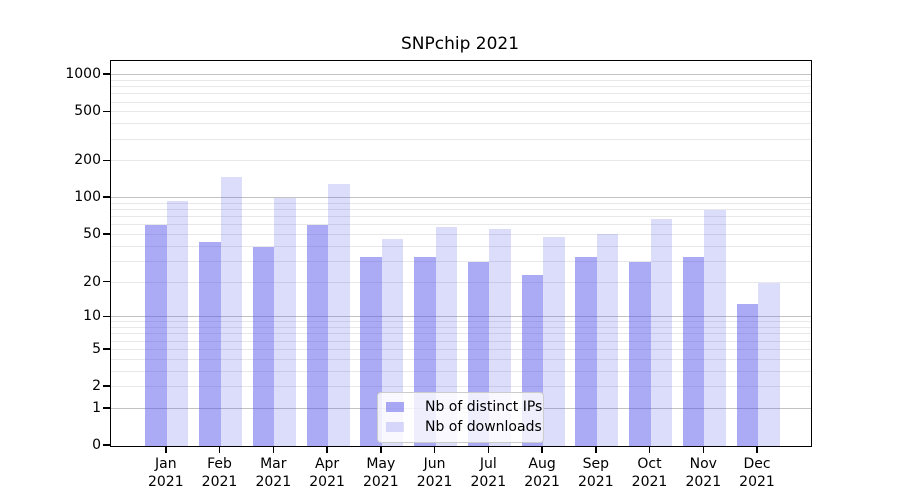  What do you see at coordinates (586, 351) in the screenshot?
I see `bar-nb-of-distinct-ips-sep` at bounding box center [586, 351].